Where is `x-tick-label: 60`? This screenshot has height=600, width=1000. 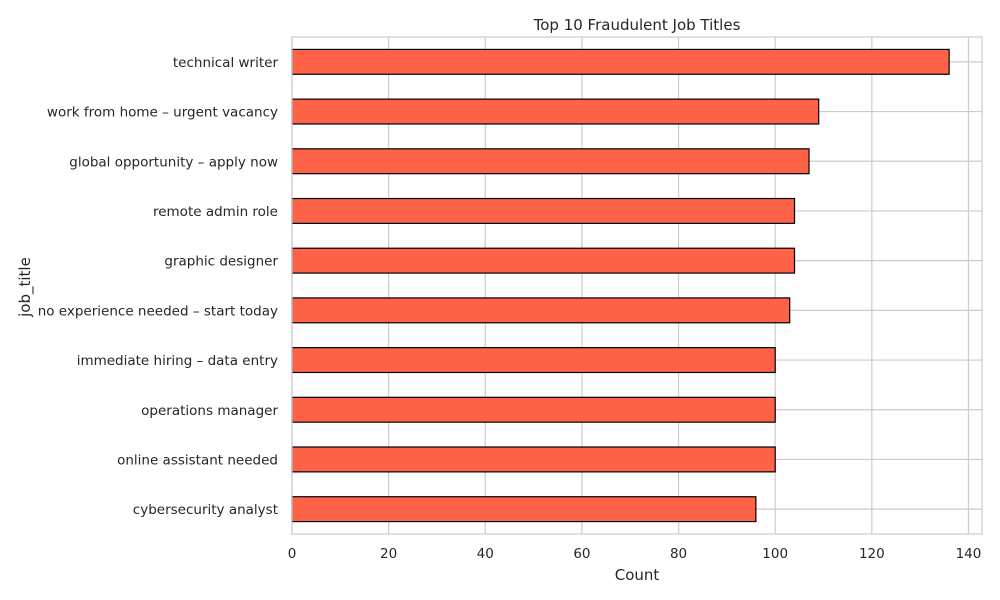
x-tick-label: 60 is located at coordinates (581, 554).